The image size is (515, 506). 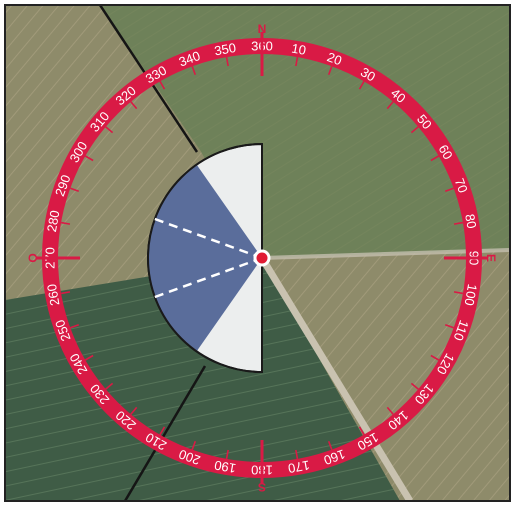 I want to click on degree-label-100: 100, so click(x=471, y=295).